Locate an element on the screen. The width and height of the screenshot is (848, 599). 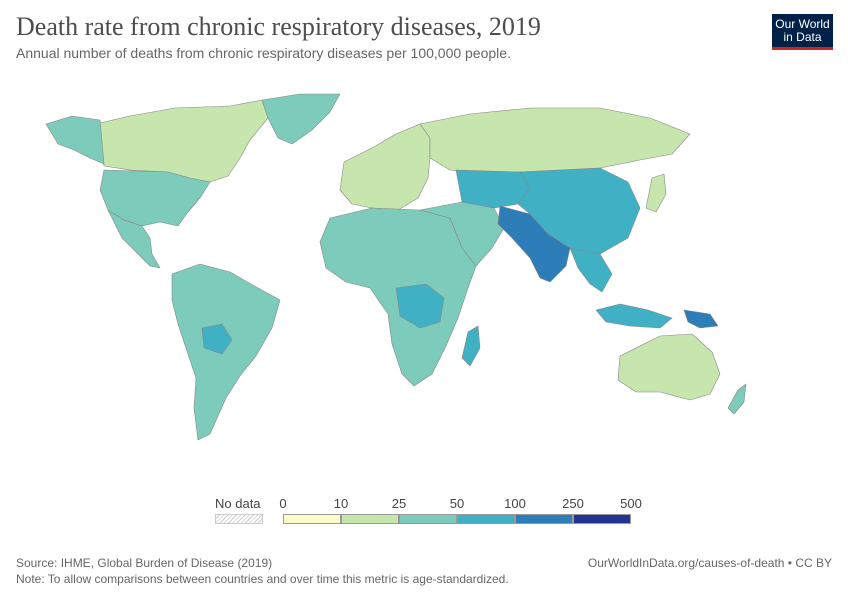
region-south-america is located at coordinates (226, 352).